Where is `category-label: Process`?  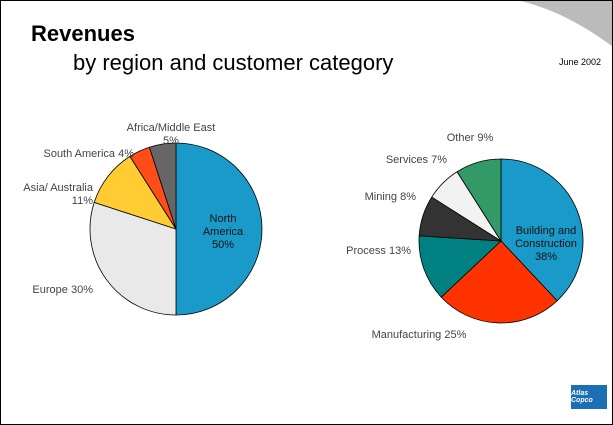 category-label: Process is located at coordinates (366, 251).